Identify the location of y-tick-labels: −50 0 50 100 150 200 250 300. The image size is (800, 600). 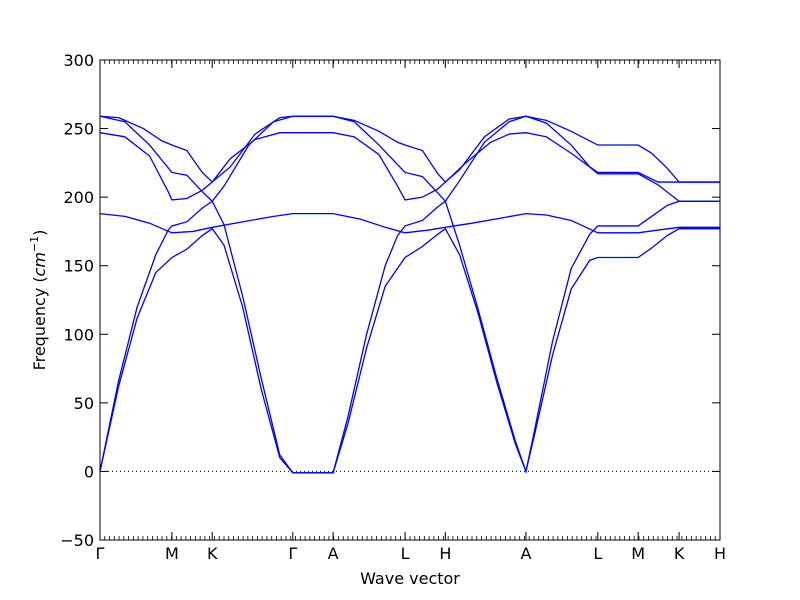
(77, 300).